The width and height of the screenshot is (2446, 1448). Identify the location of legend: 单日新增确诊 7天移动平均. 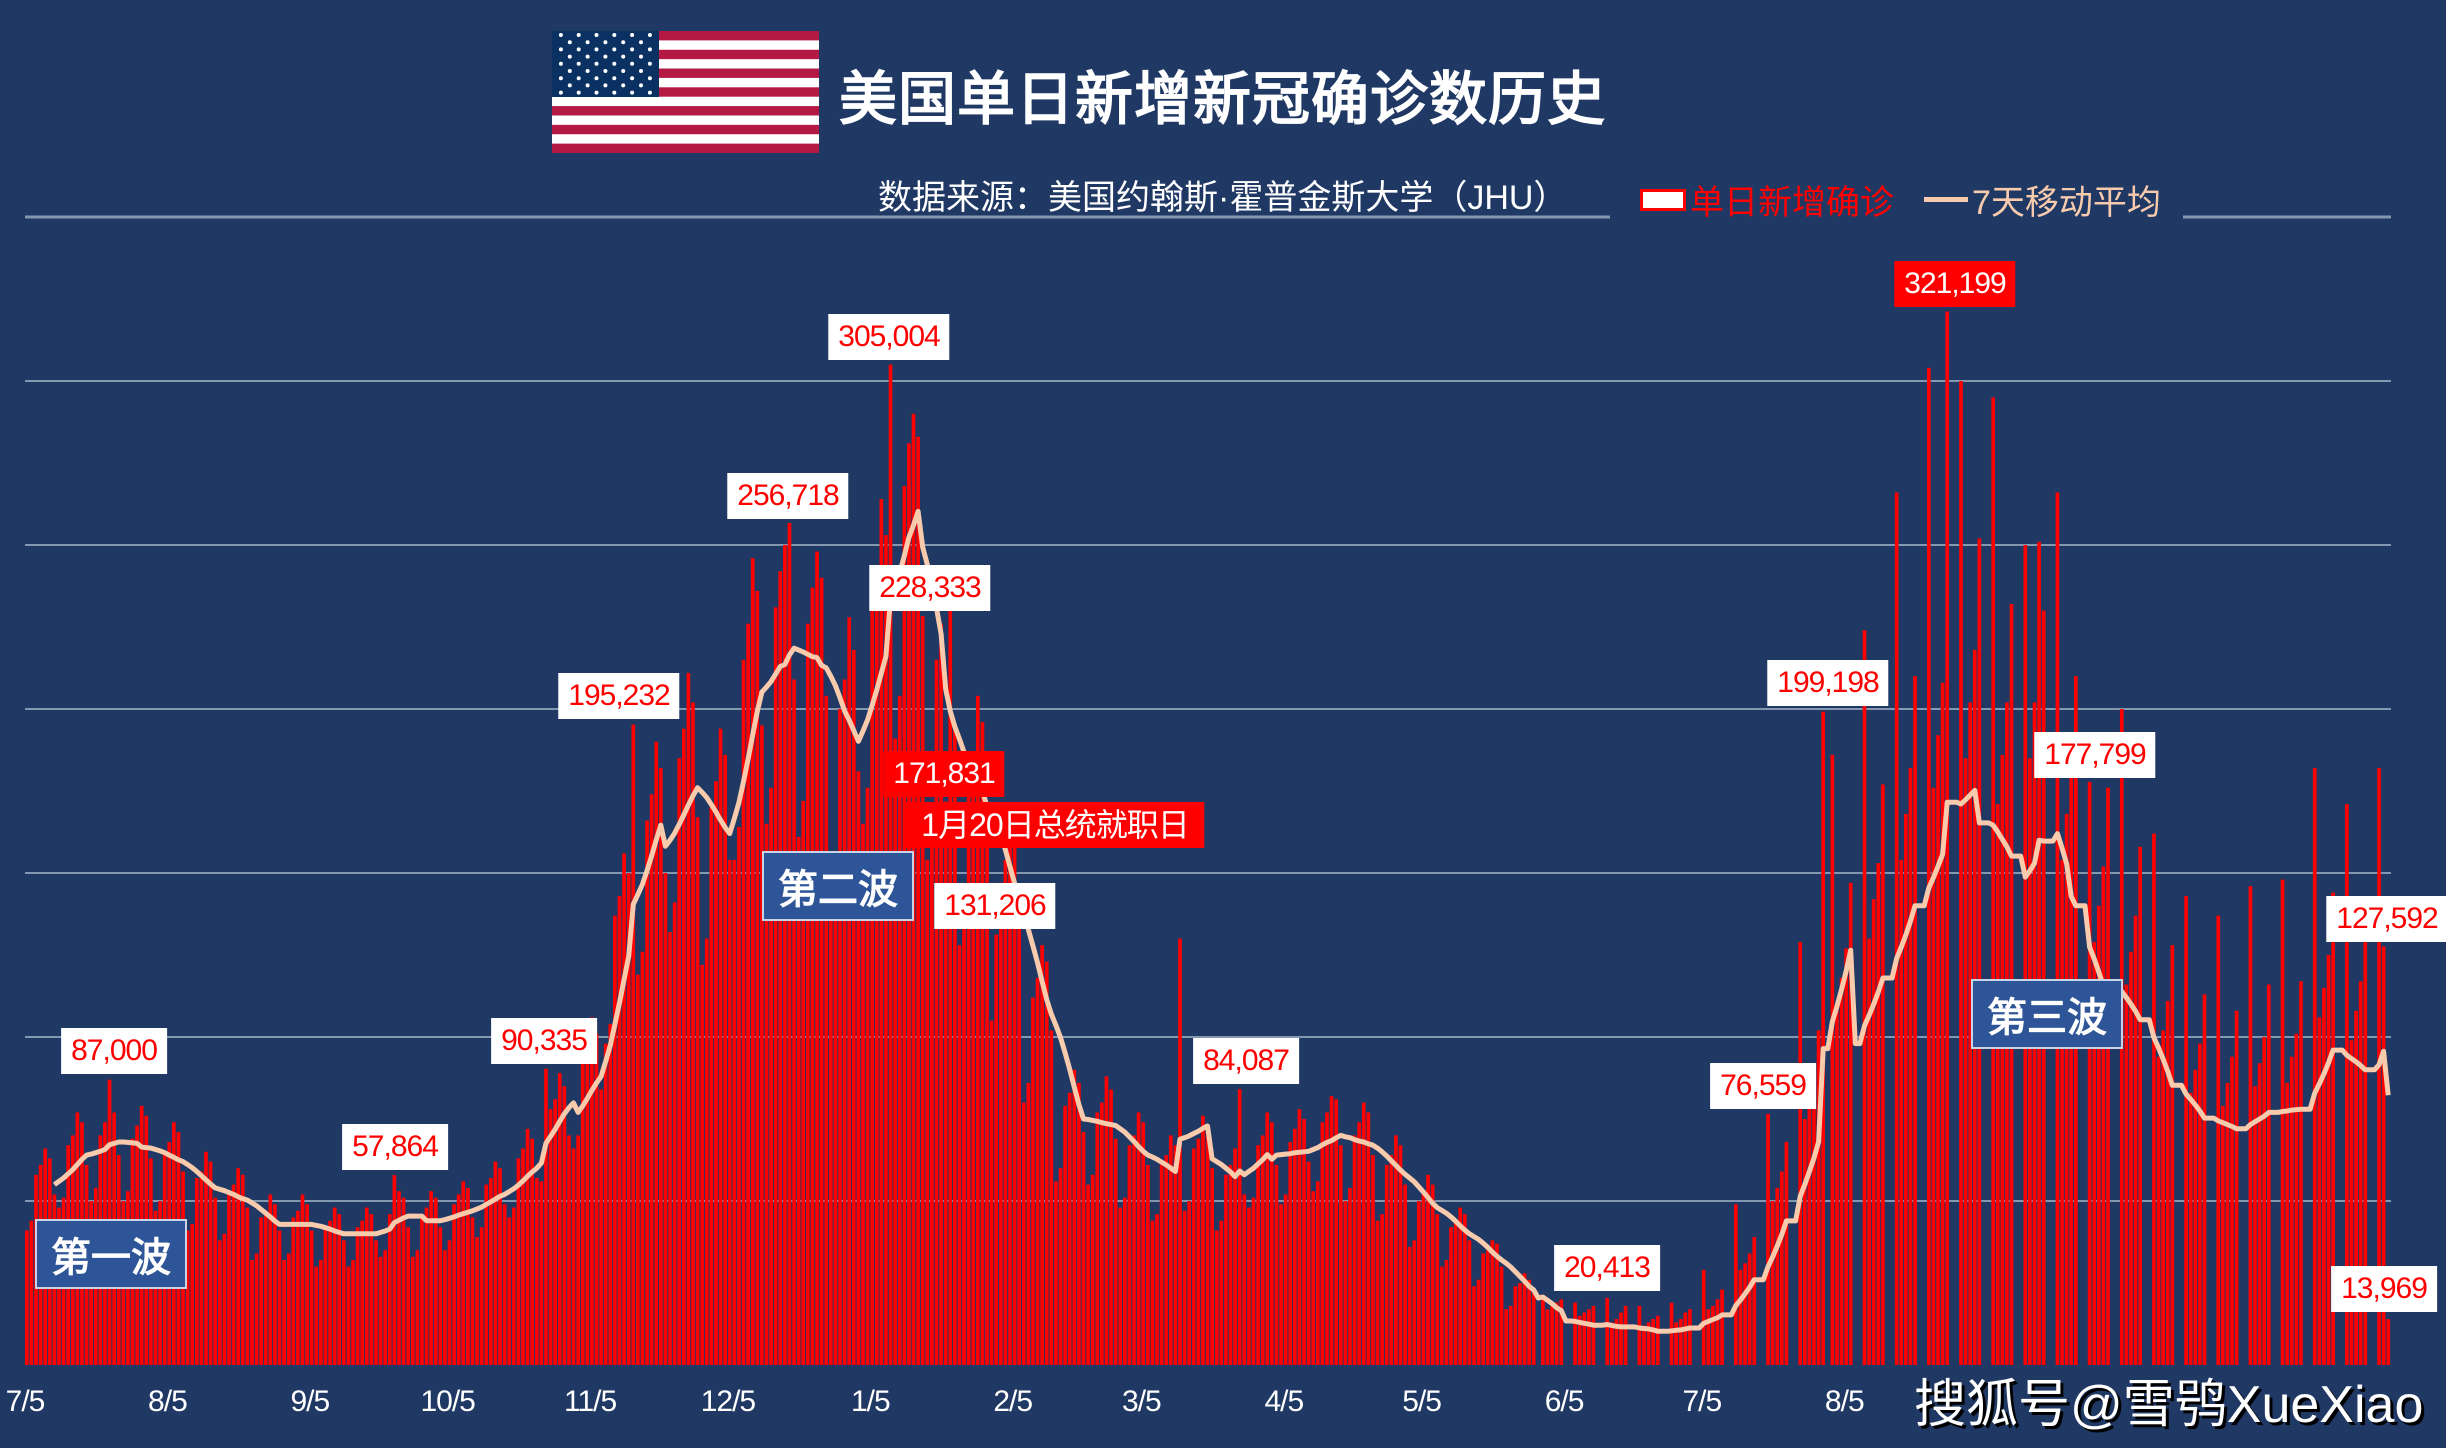
(1900, 199).